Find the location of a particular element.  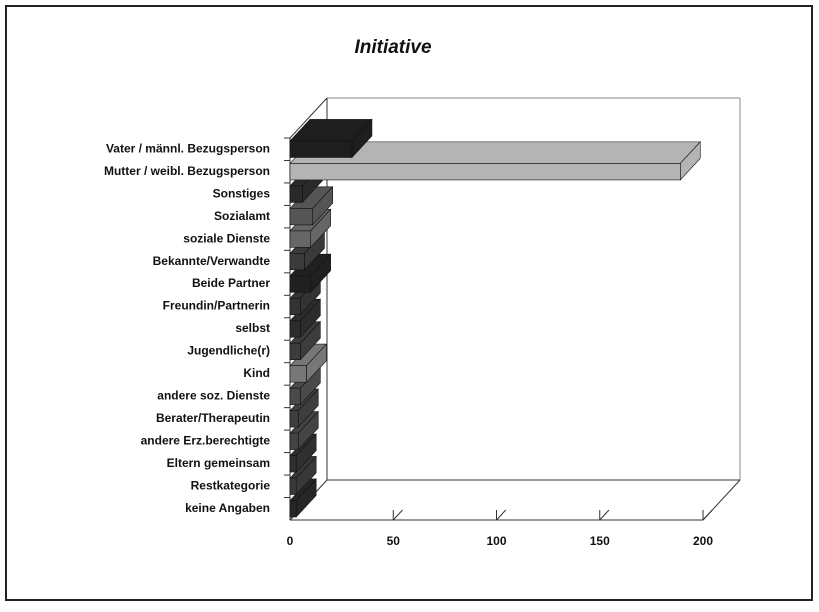

y-tick-label: Sonstiges is located at coordinates (242, 193).